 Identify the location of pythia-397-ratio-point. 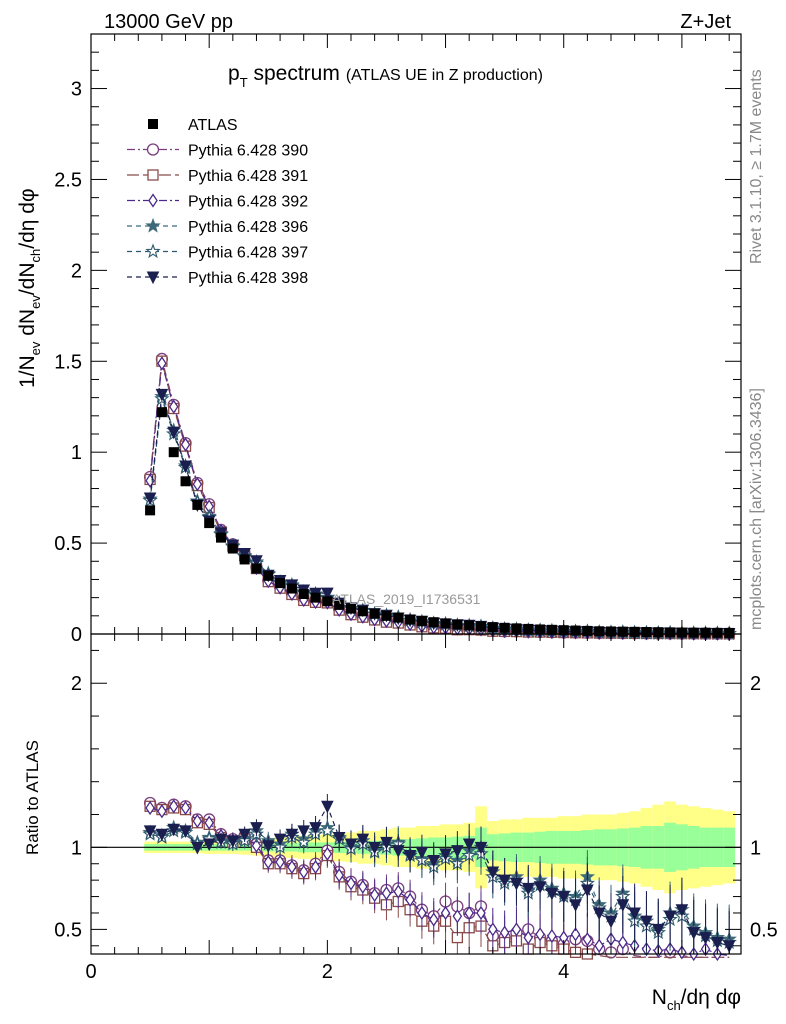
(327, 830).